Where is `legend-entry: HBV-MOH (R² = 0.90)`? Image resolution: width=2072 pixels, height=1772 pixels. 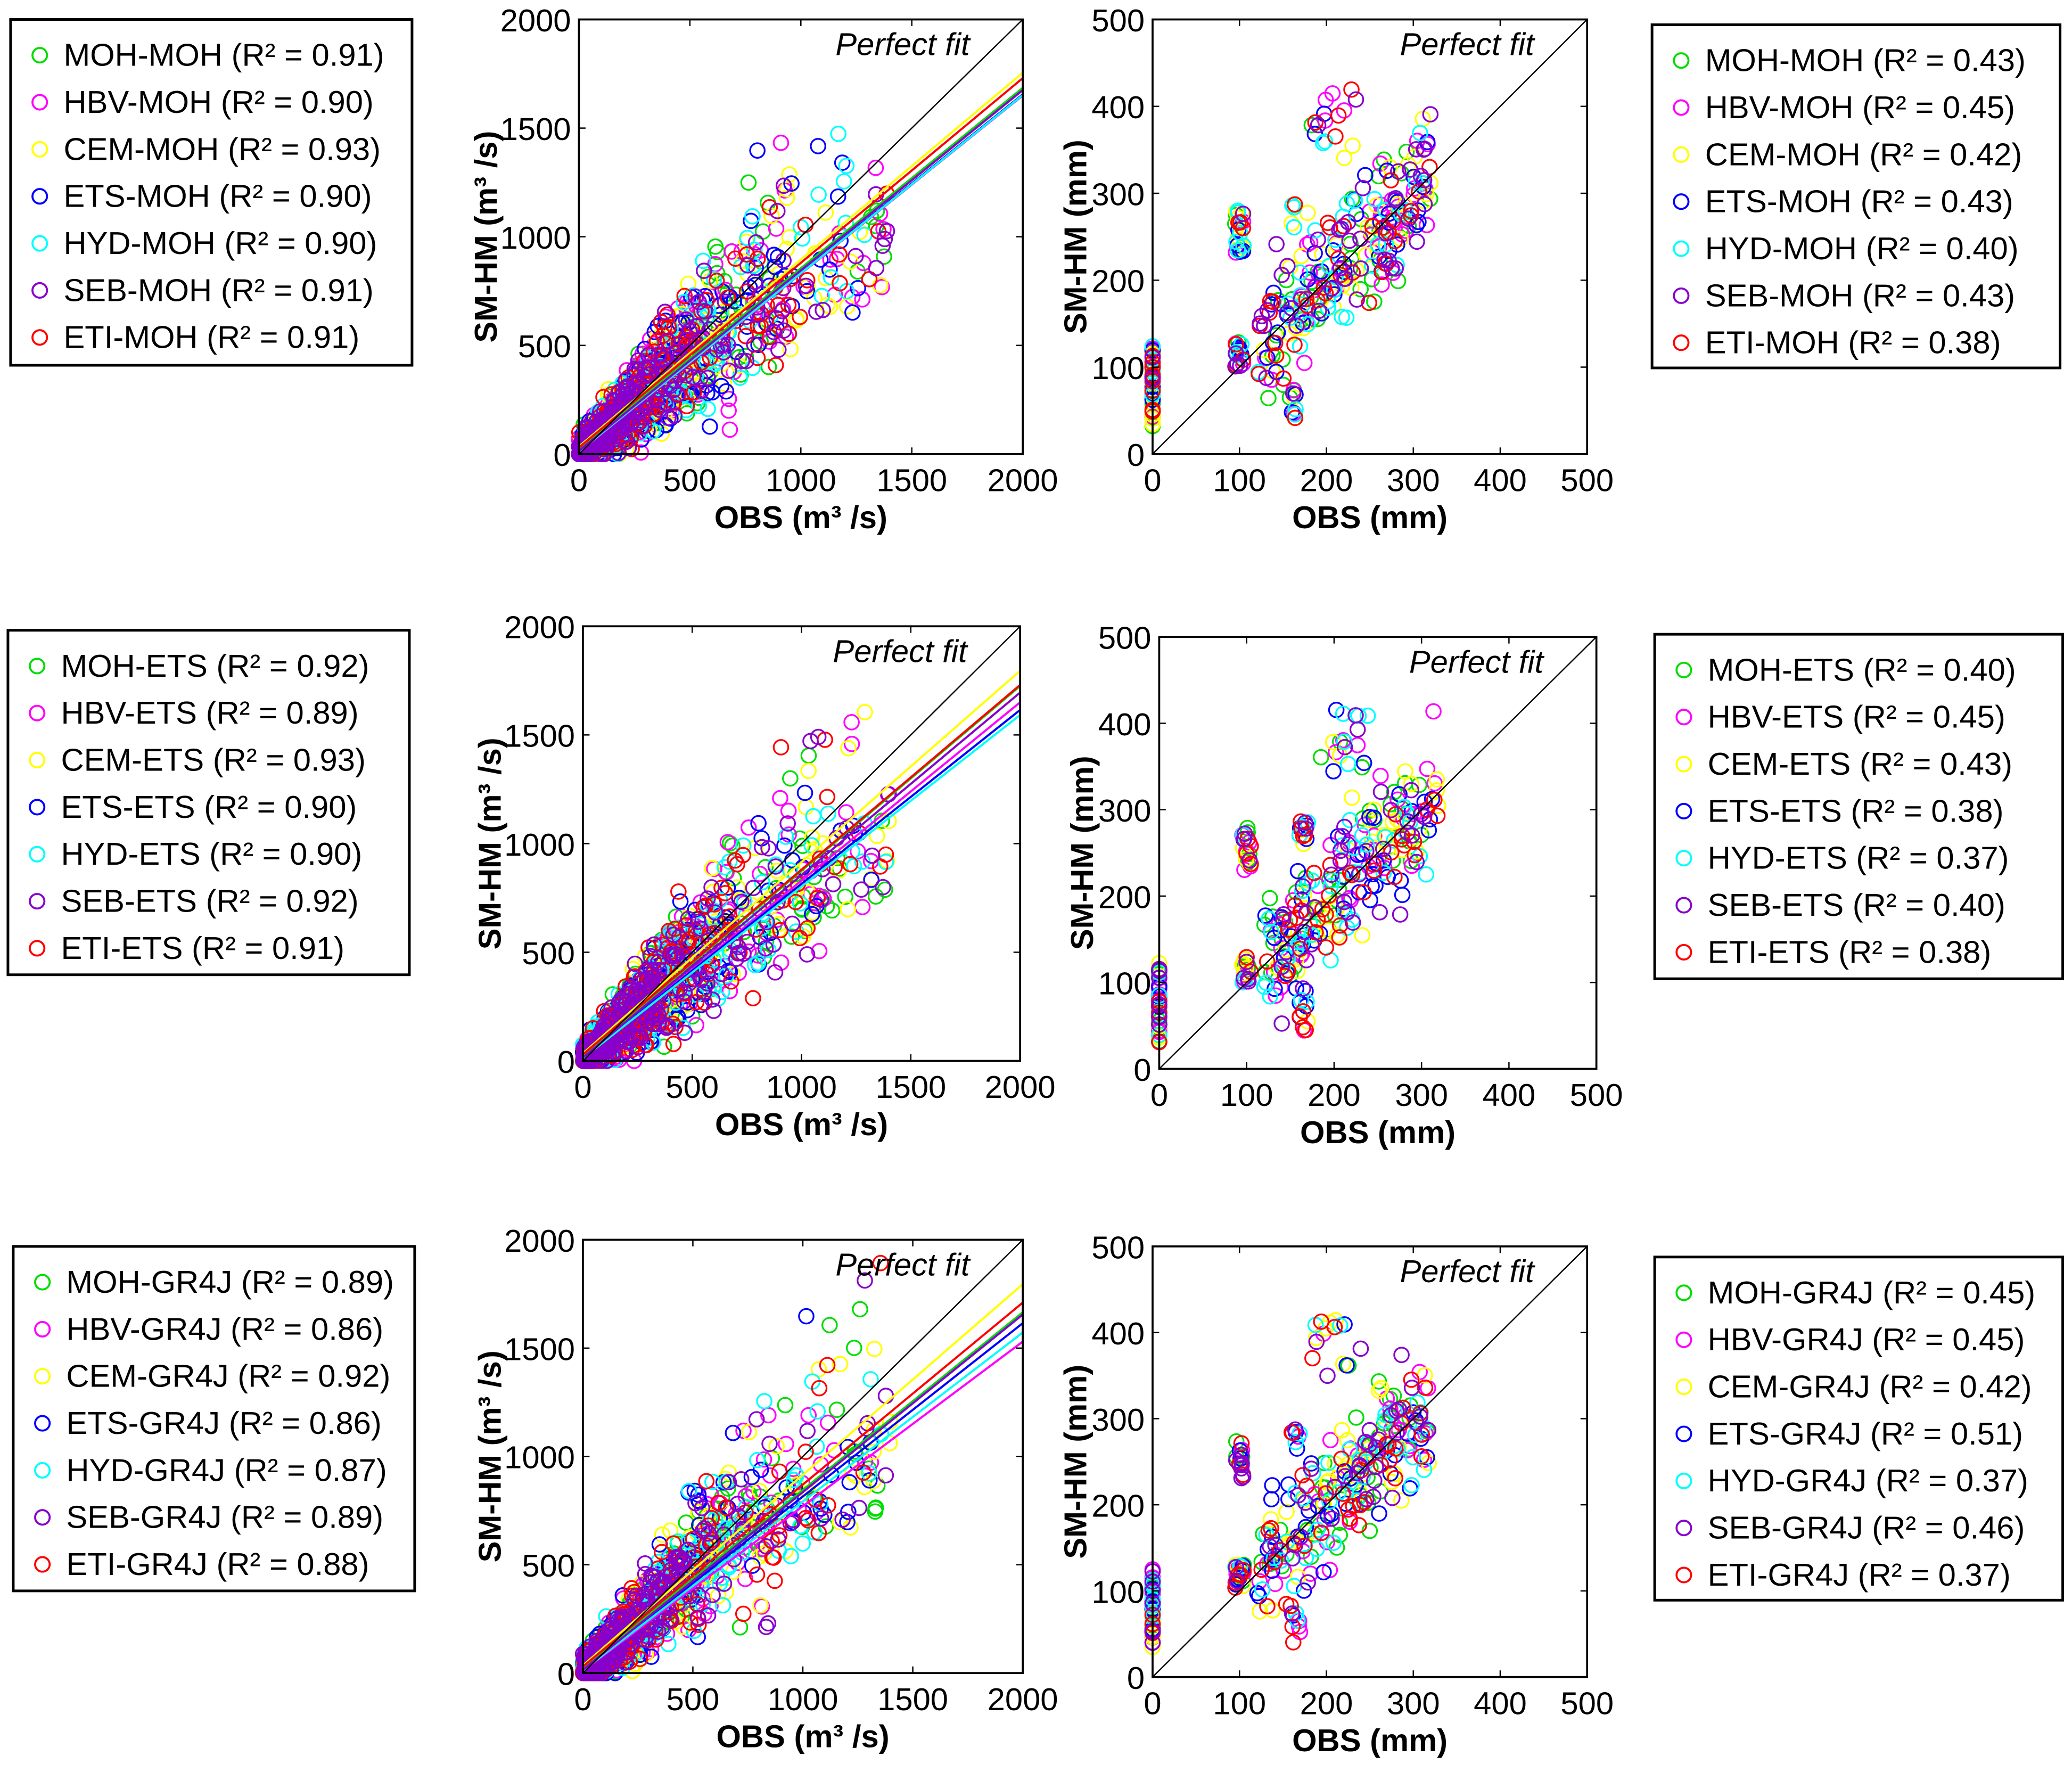
legend-entry: HBV-MOH (R² = 0.90) is located at coordinates (218, 102).